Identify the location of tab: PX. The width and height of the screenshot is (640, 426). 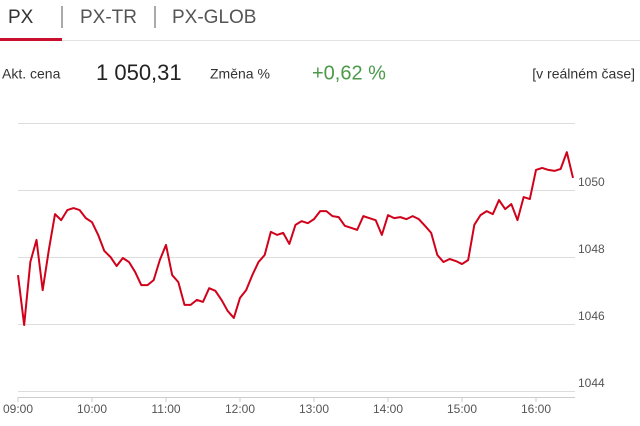
(21, 17).